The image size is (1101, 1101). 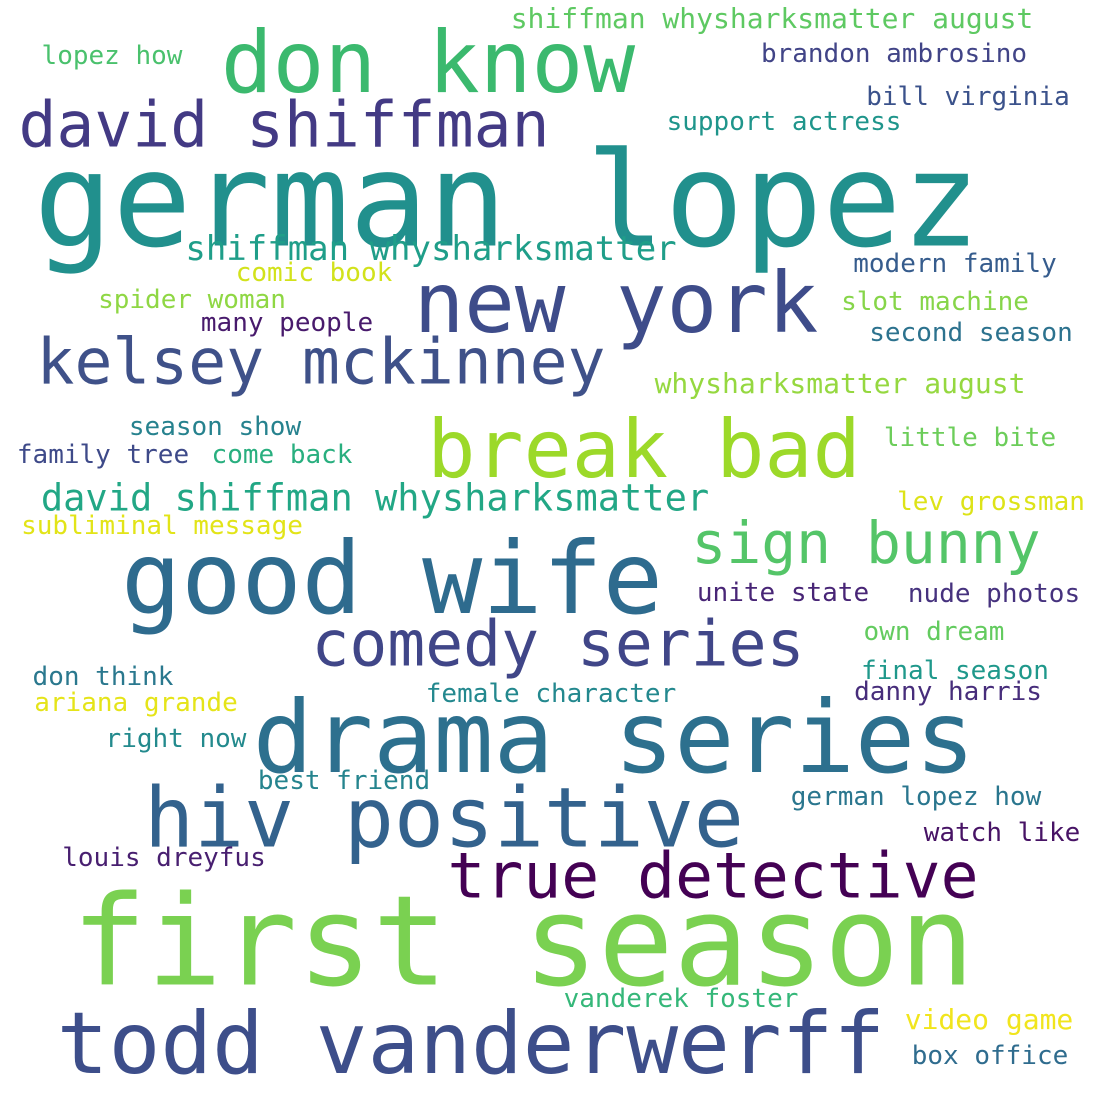 What do you see at coordinates (948, 692) in the screenshot?
I see `word-danny-harris: danny harris` at bounding box center [948, 692].